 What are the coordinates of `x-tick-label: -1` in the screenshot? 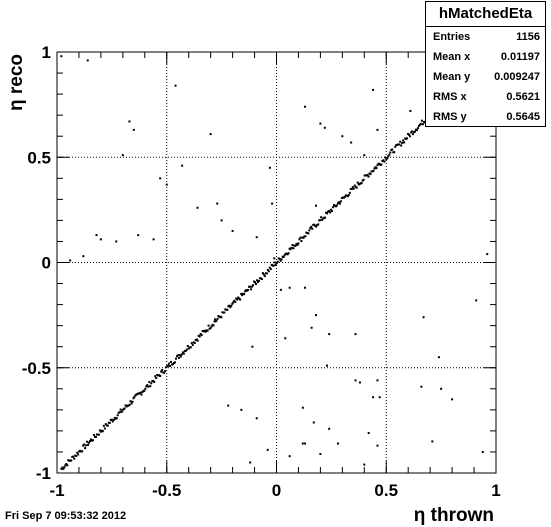 It's located at (56, 490).